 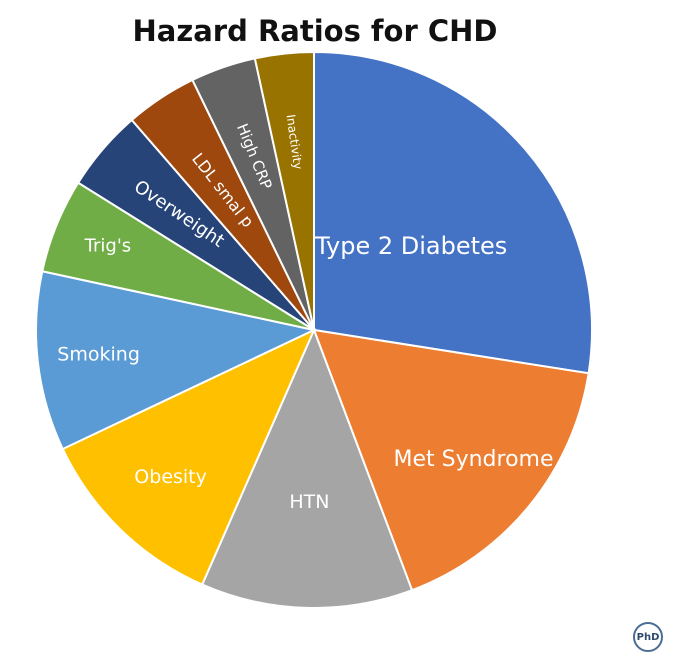 I want to click on watermark-logo: PhD, so click(x=648, y=637).